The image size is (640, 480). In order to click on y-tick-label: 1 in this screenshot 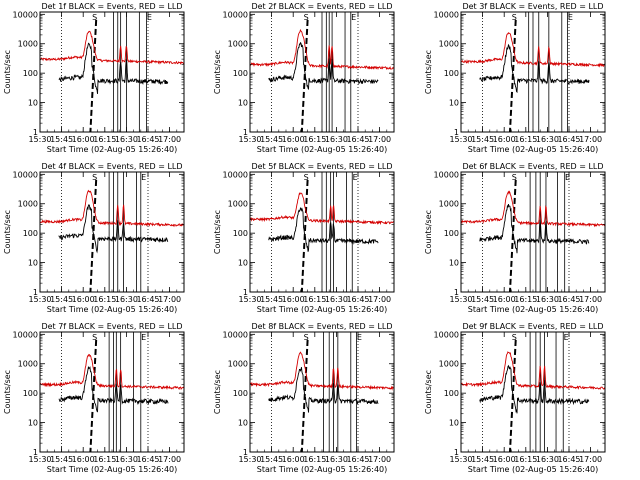, I will do `click(35, 452)`.